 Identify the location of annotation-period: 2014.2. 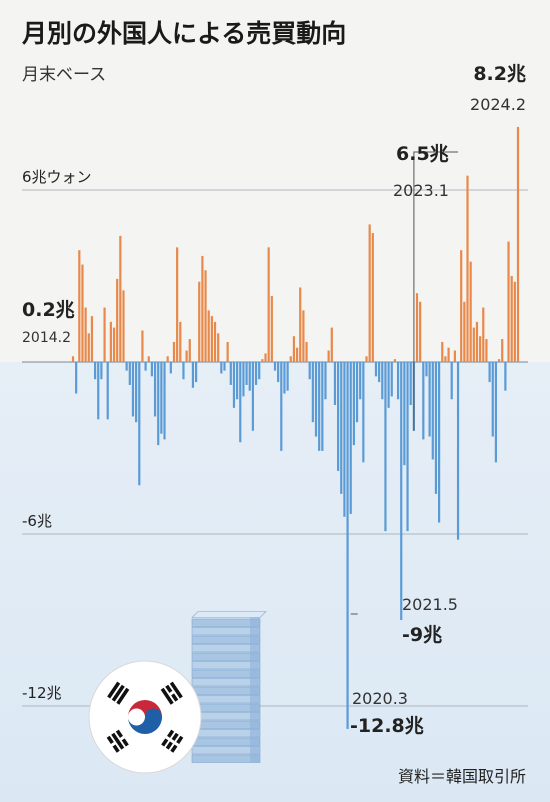
(46, 338).